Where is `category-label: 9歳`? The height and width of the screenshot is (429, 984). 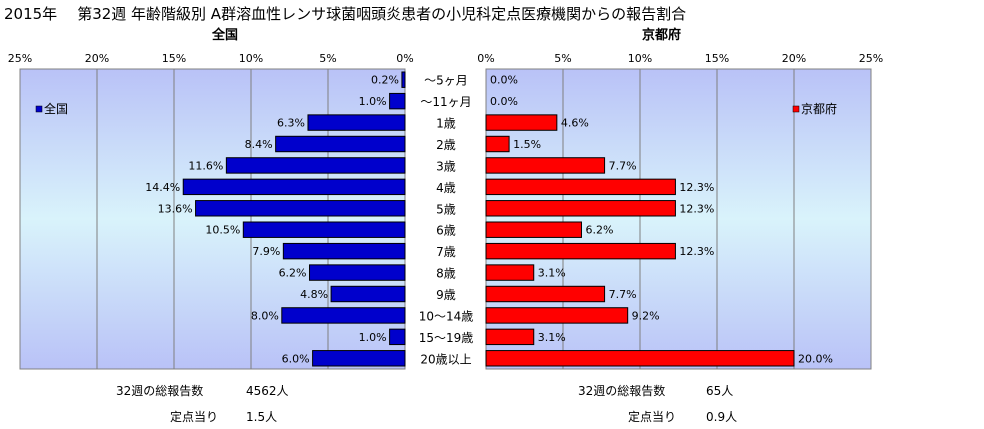
category-label: 9歳 is located at coordinates (446, 295).